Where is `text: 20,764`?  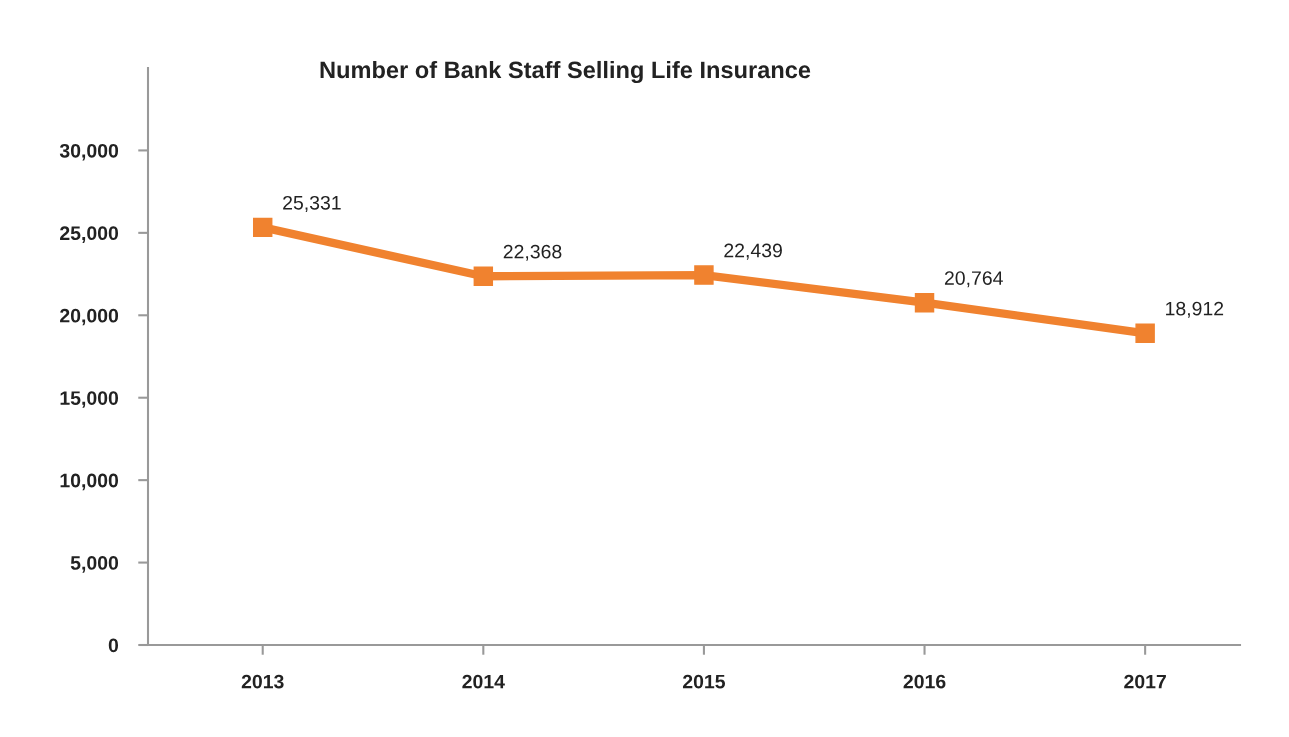
text: 20,764 is located at coordinates (973, 279).